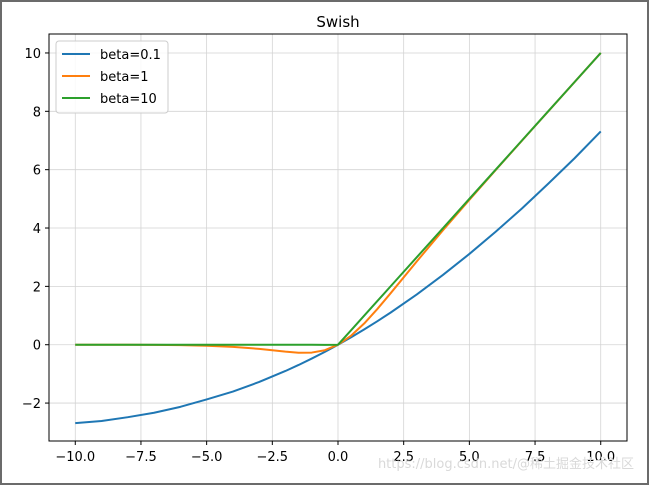 The width and height of the screenshot is (649, 485). I want to click on y-tick-label: 0, so click(37, 346).